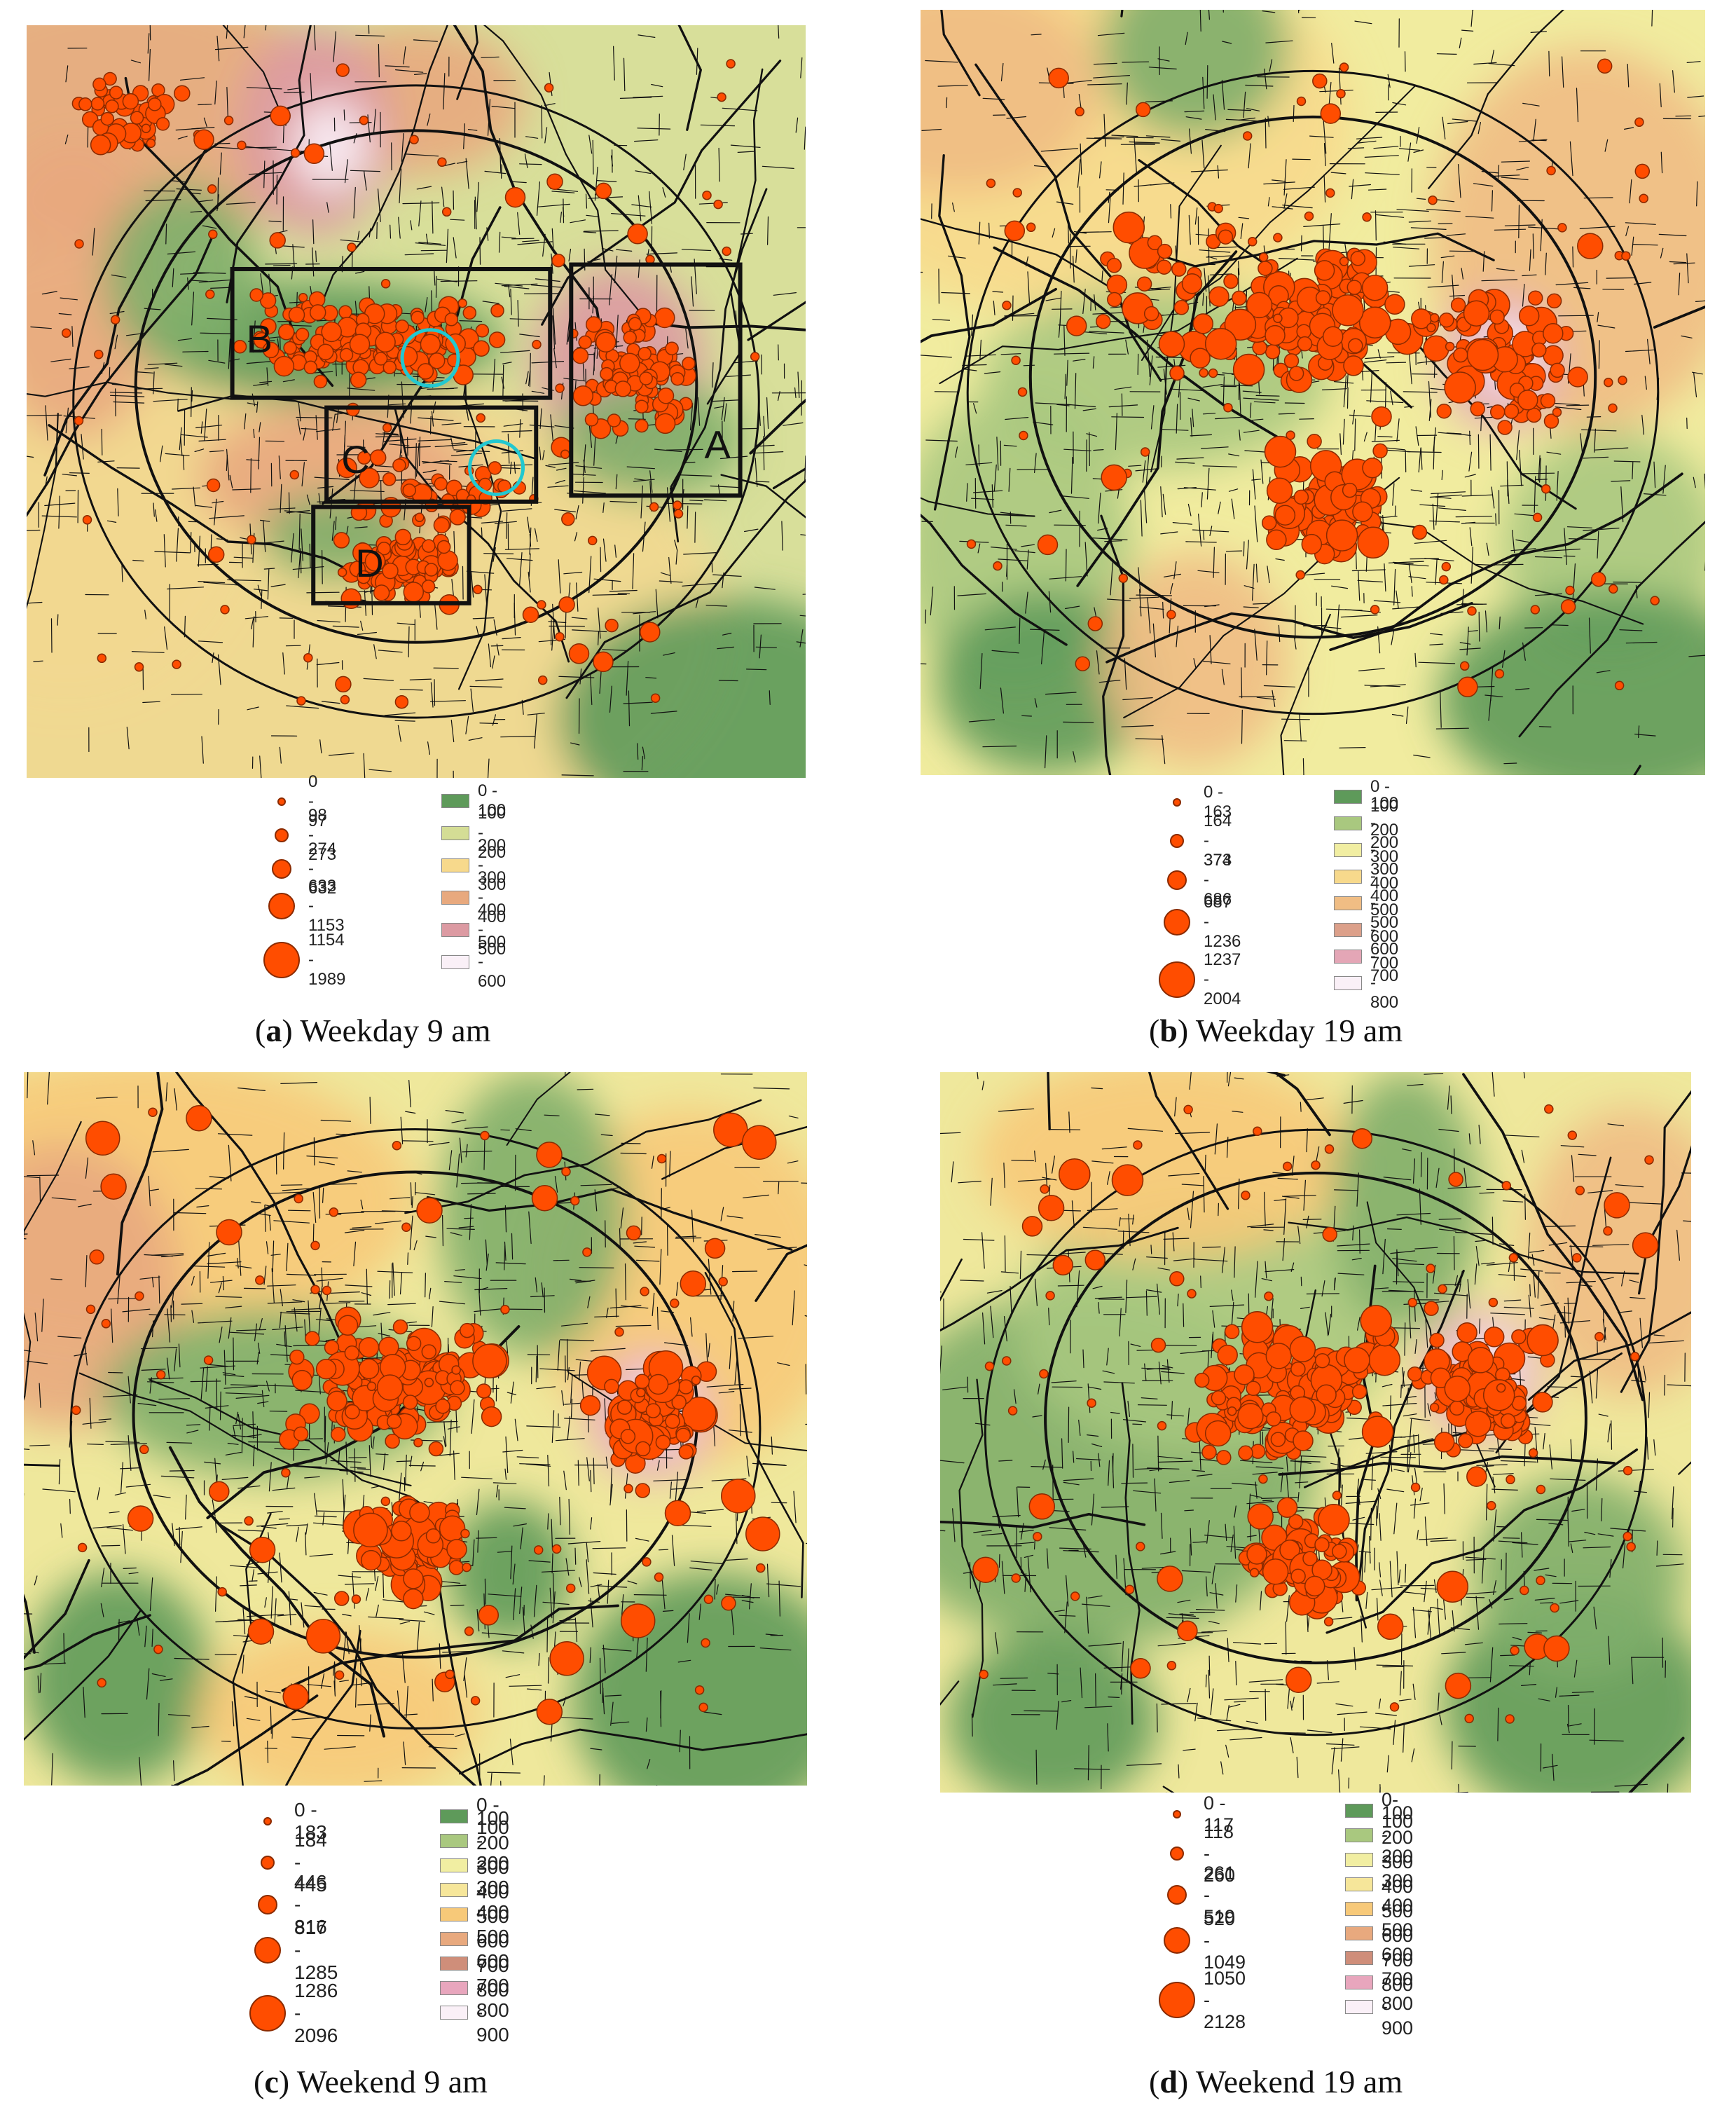 This screenshot has height=2110, width=1736. I want to click on surface-legend-item: 400 - 500, so click(473, 930).